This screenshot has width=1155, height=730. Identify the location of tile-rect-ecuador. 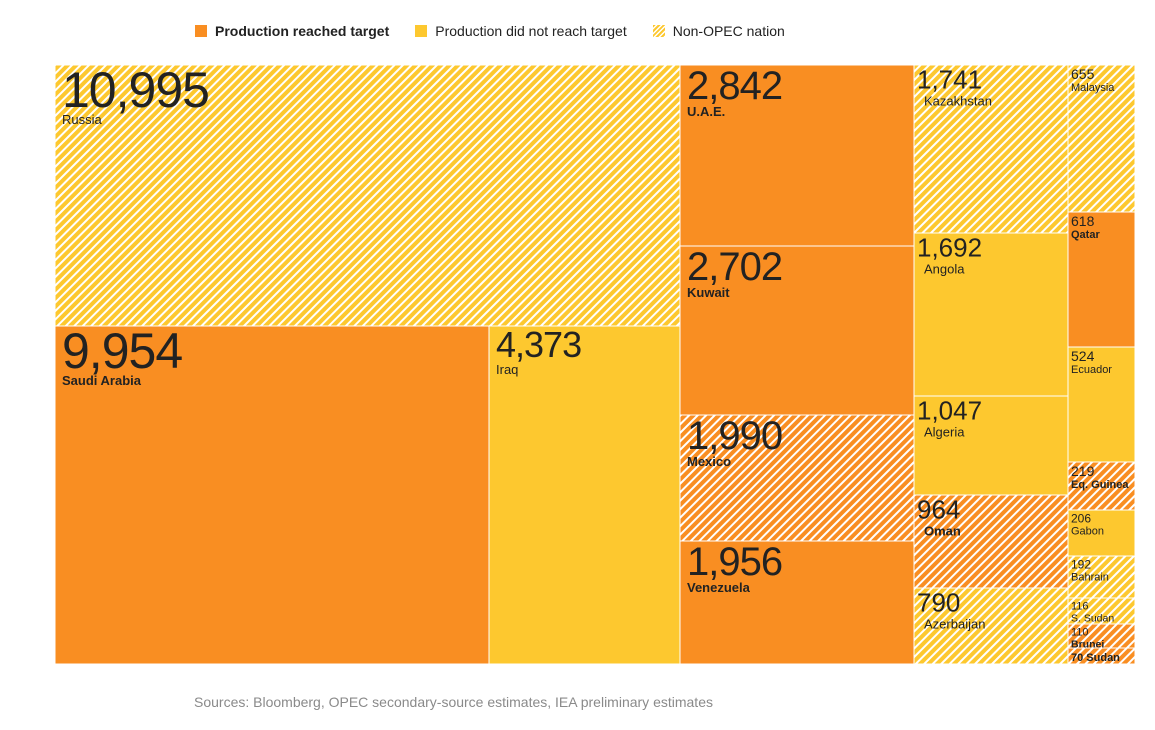
(1101, 404).